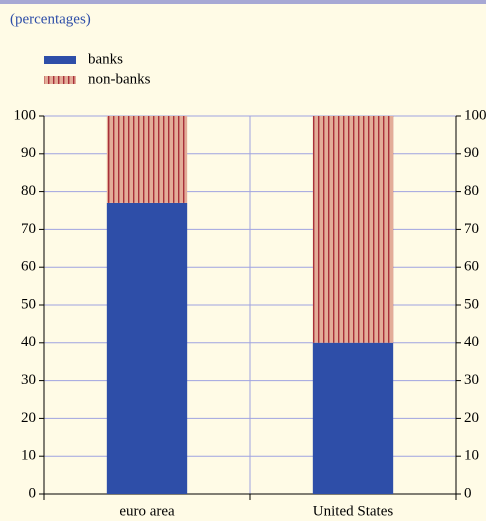  Describe the element at coordinates (471, 342) in the screenshot. I see `y2-tick-label: 40` at that location.